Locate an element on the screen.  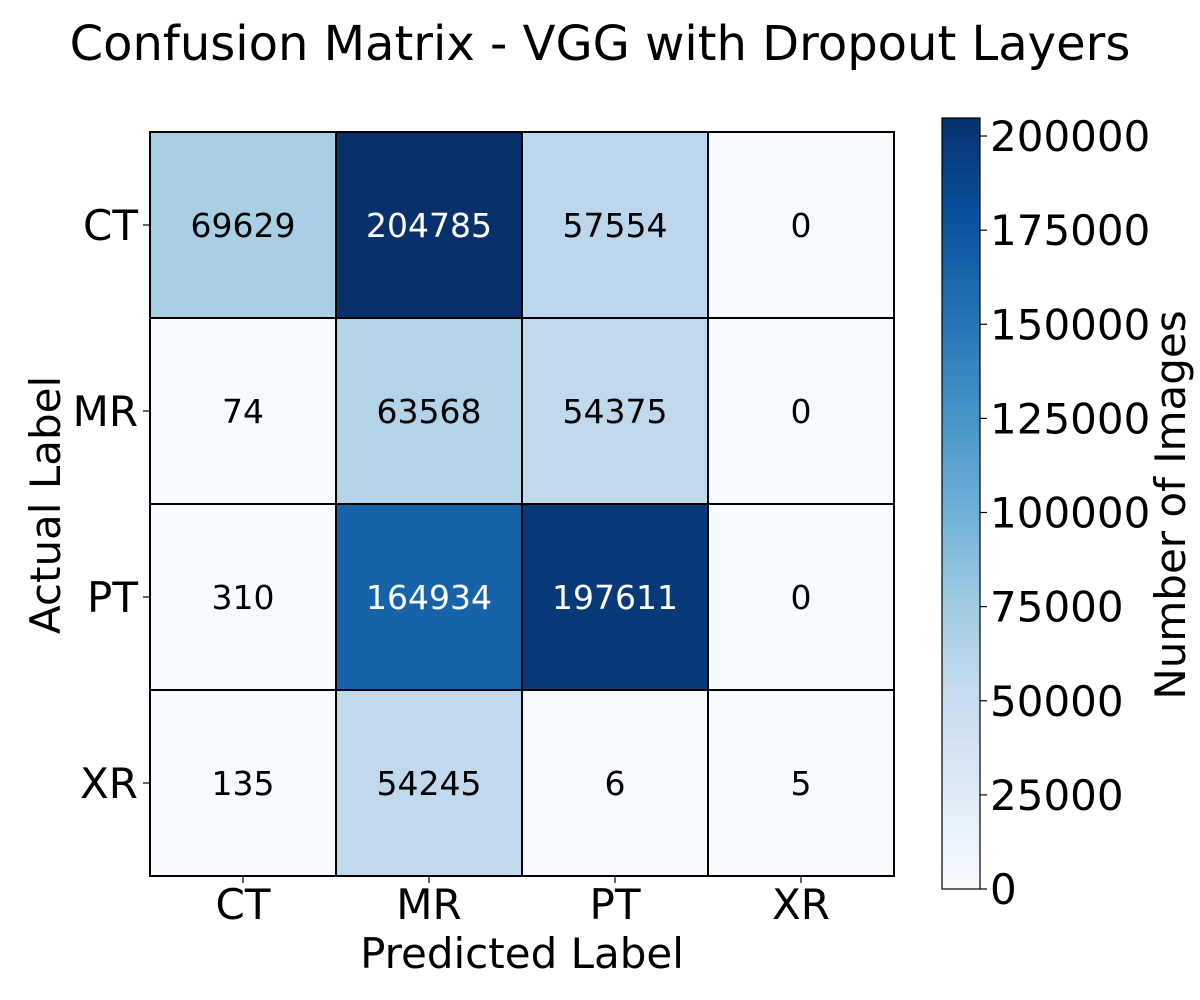
heatmap-cell-mr-xr is located at coordinates (801, 411).